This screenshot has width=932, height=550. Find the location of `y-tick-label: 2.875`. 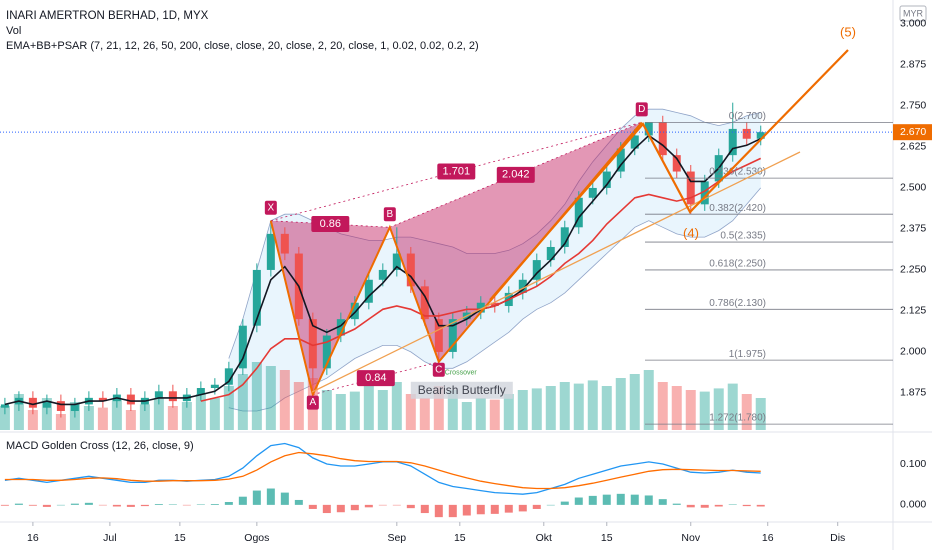

y-tick-label: 2.875 is located at coordinates (913, 65).